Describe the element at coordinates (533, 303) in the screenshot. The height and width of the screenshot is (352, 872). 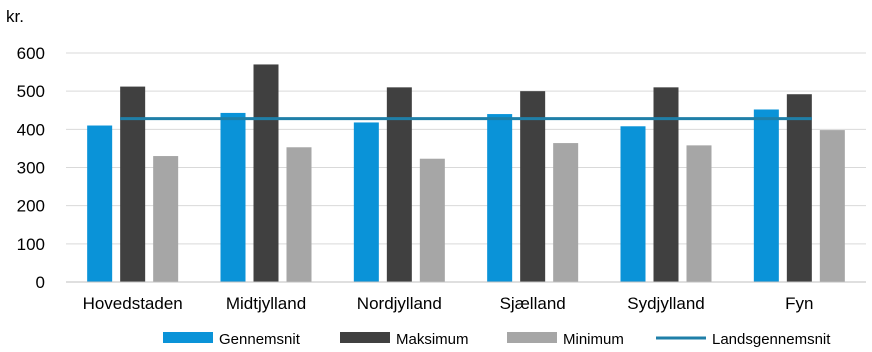
I see `x-tick-label: Sjælland` at that location.